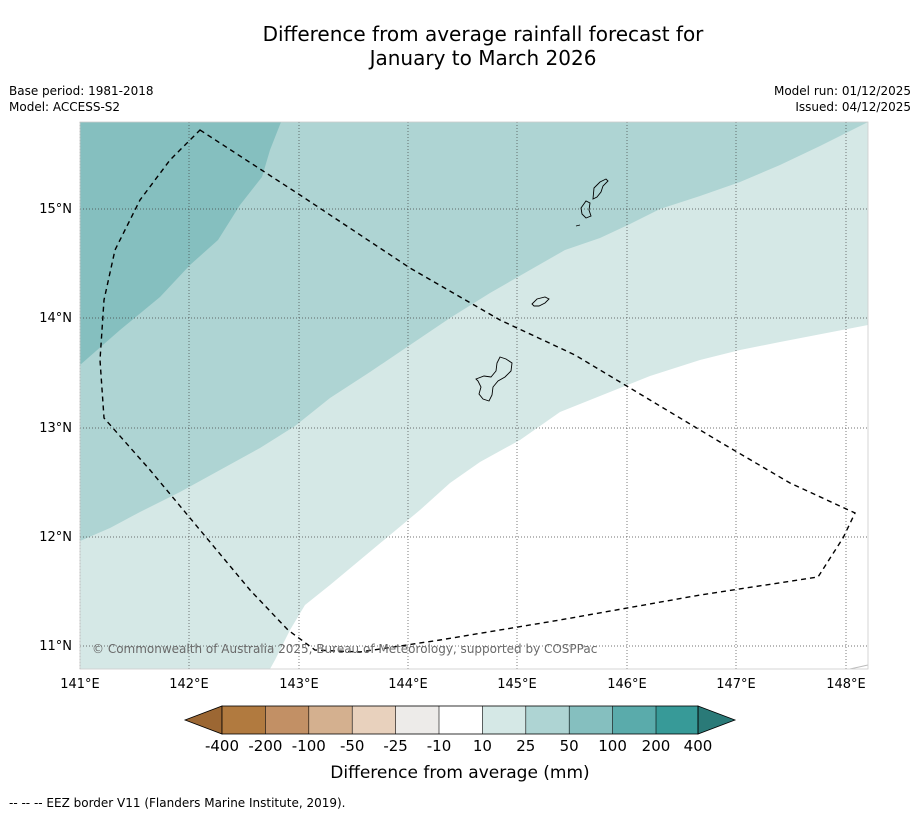 This screenshot has height=816, width=919. Describe the element at coordinates (698, 746) in the screenshot. I see `colorbar-tick: 400` at that location.